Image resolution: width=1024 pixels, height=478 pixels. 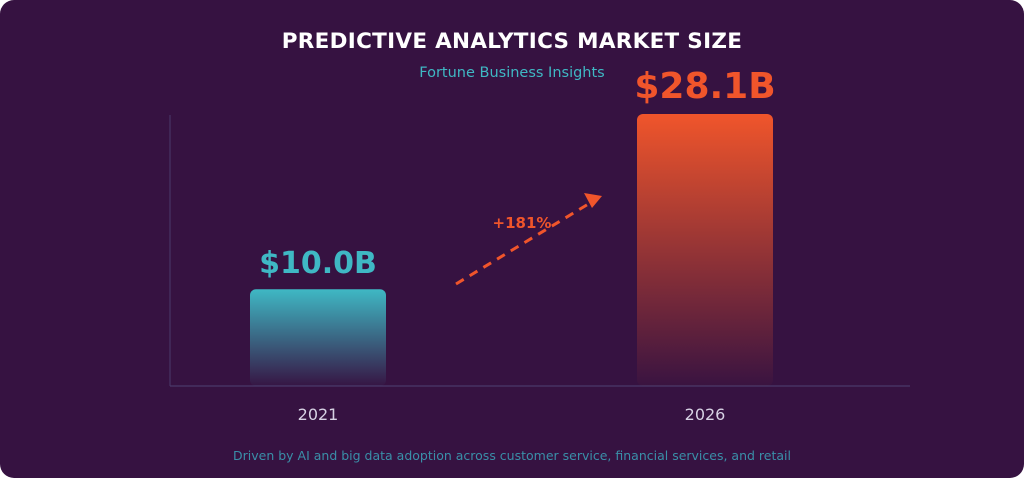 What do you see at coordinates (318, 337) in the screenshot?
I see `bar-2021` at bounding box center [318, 337].